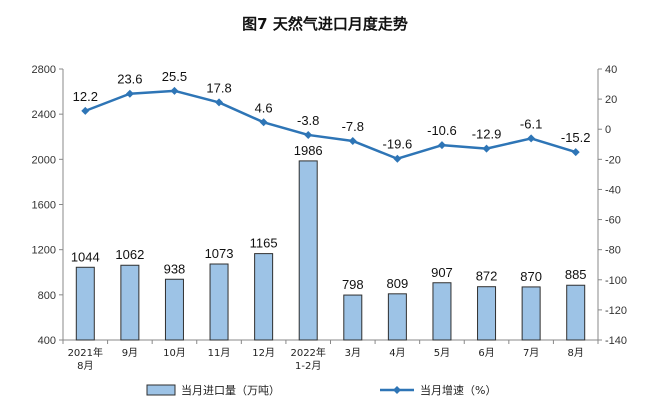  What do you see at coordinates (353, 353) in the screenshot?
I see `x-tick-label: 3月` at bounding box center [353, 353].